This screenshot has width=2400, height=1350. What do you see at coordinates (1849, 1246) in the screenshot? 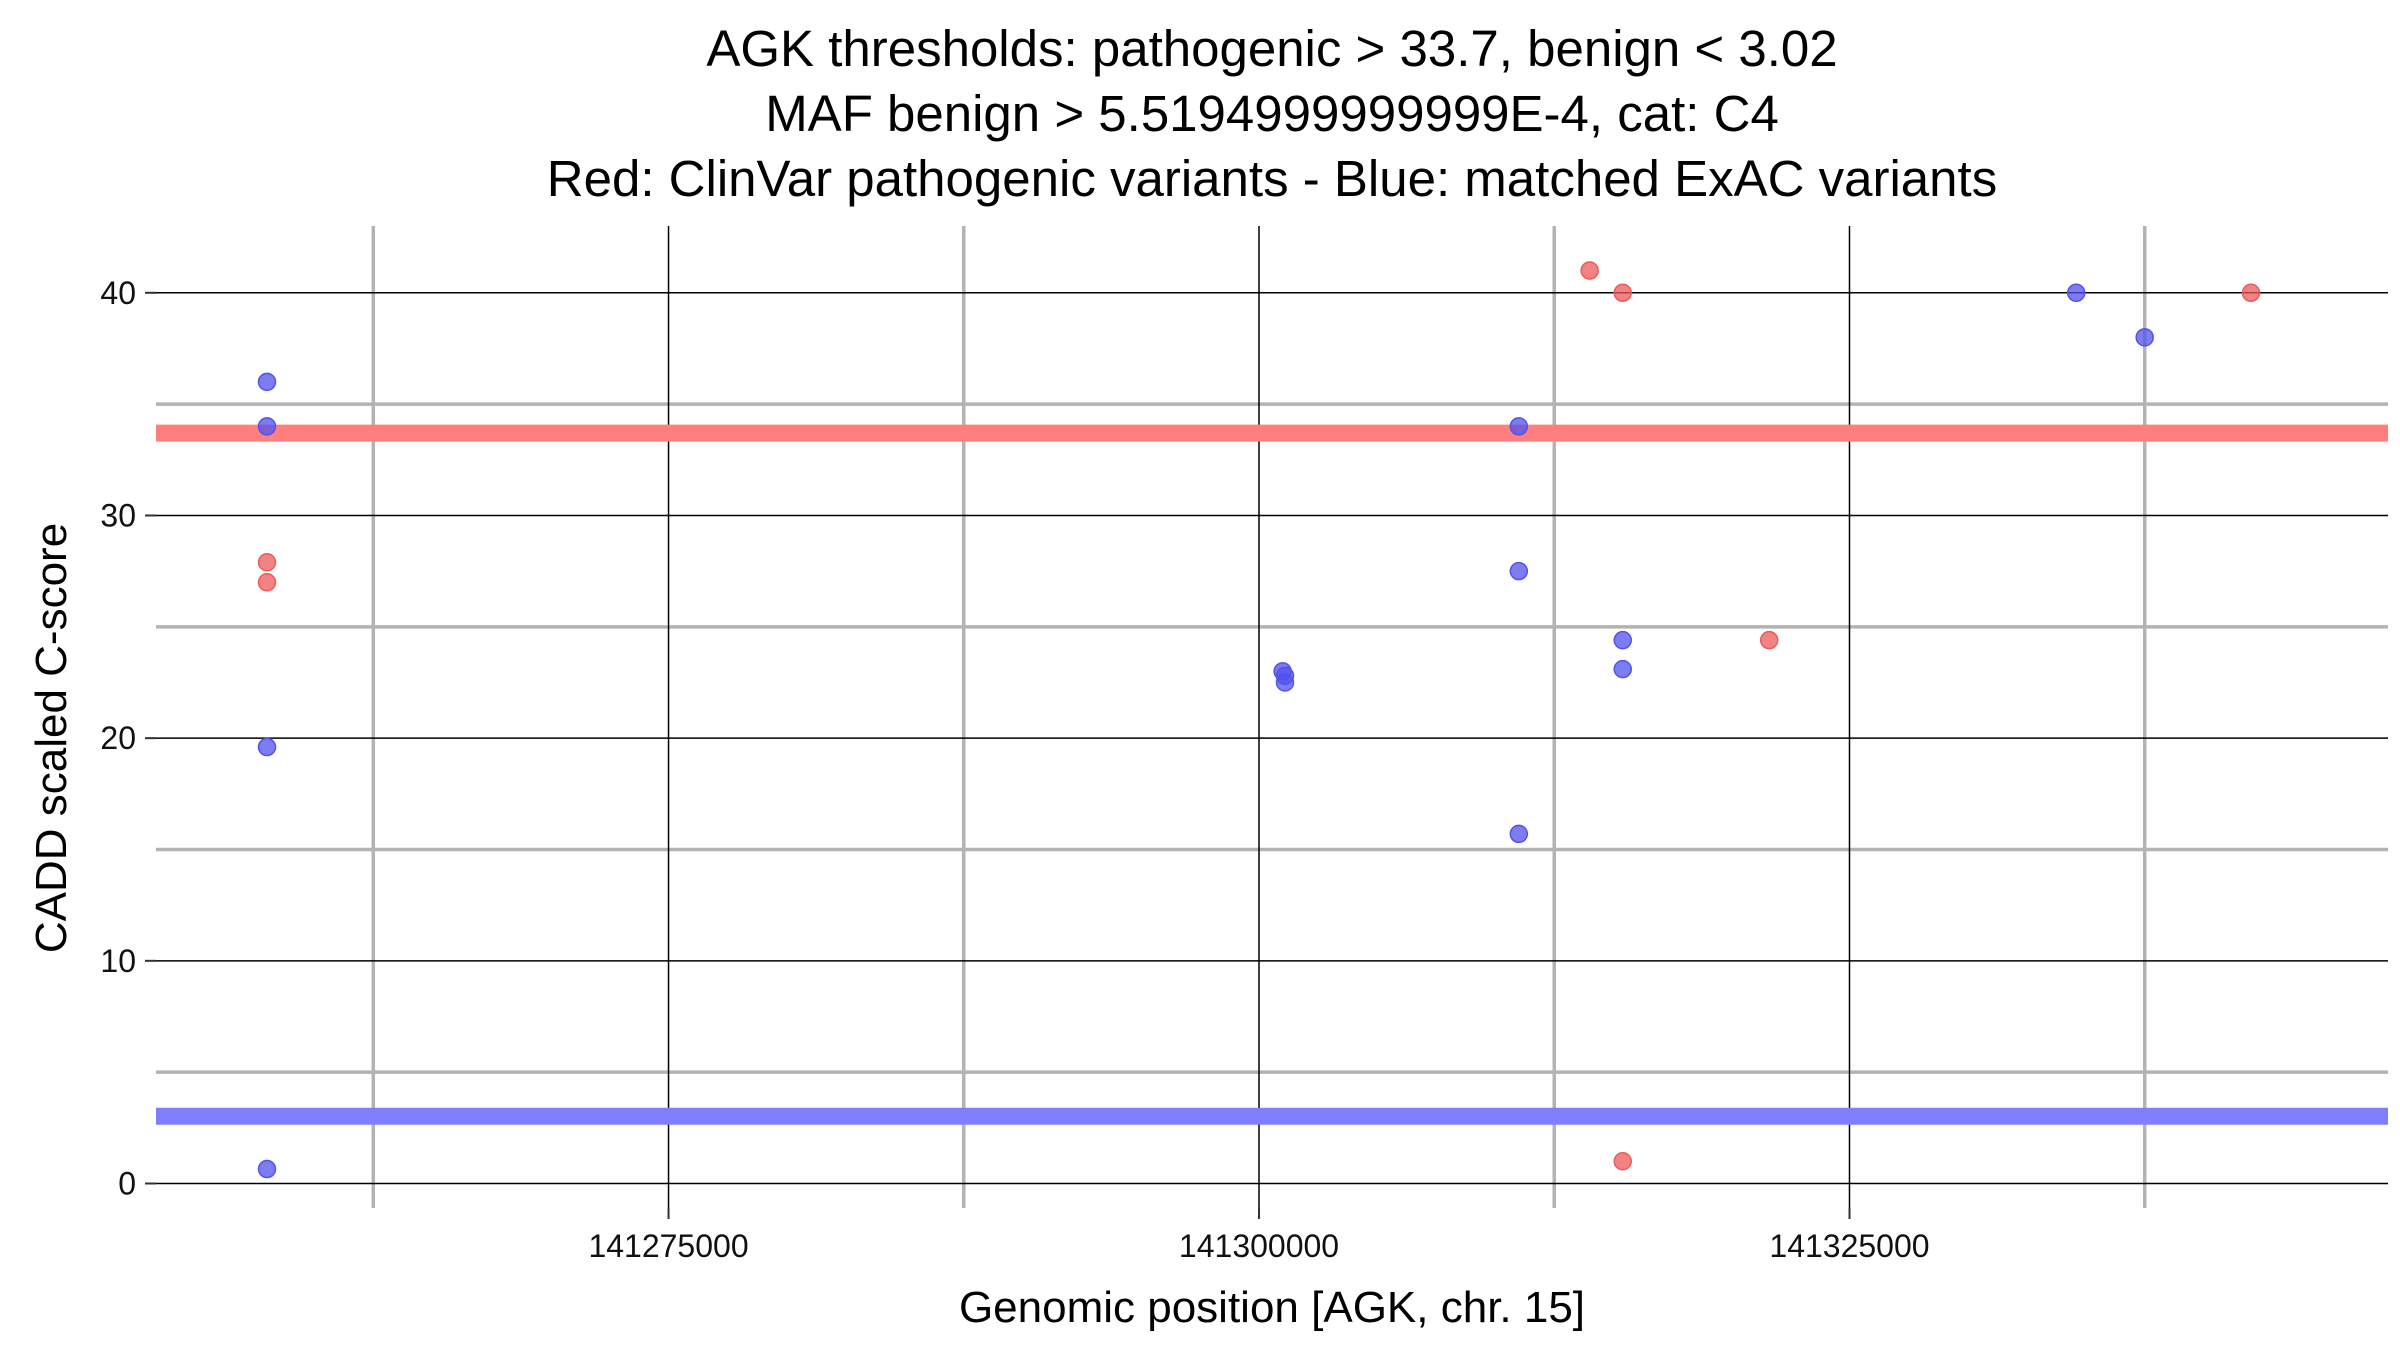
I see `x-tick-label-2: 141325000` at bounding box center [1849, 1246].